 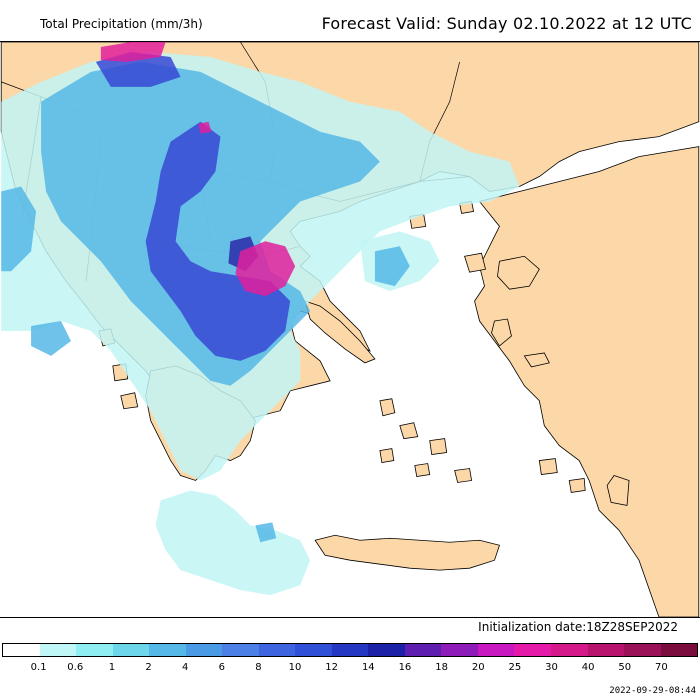 I want to click on map-title: Total Precipitation (mm/3h), so click(x=121, y=24).